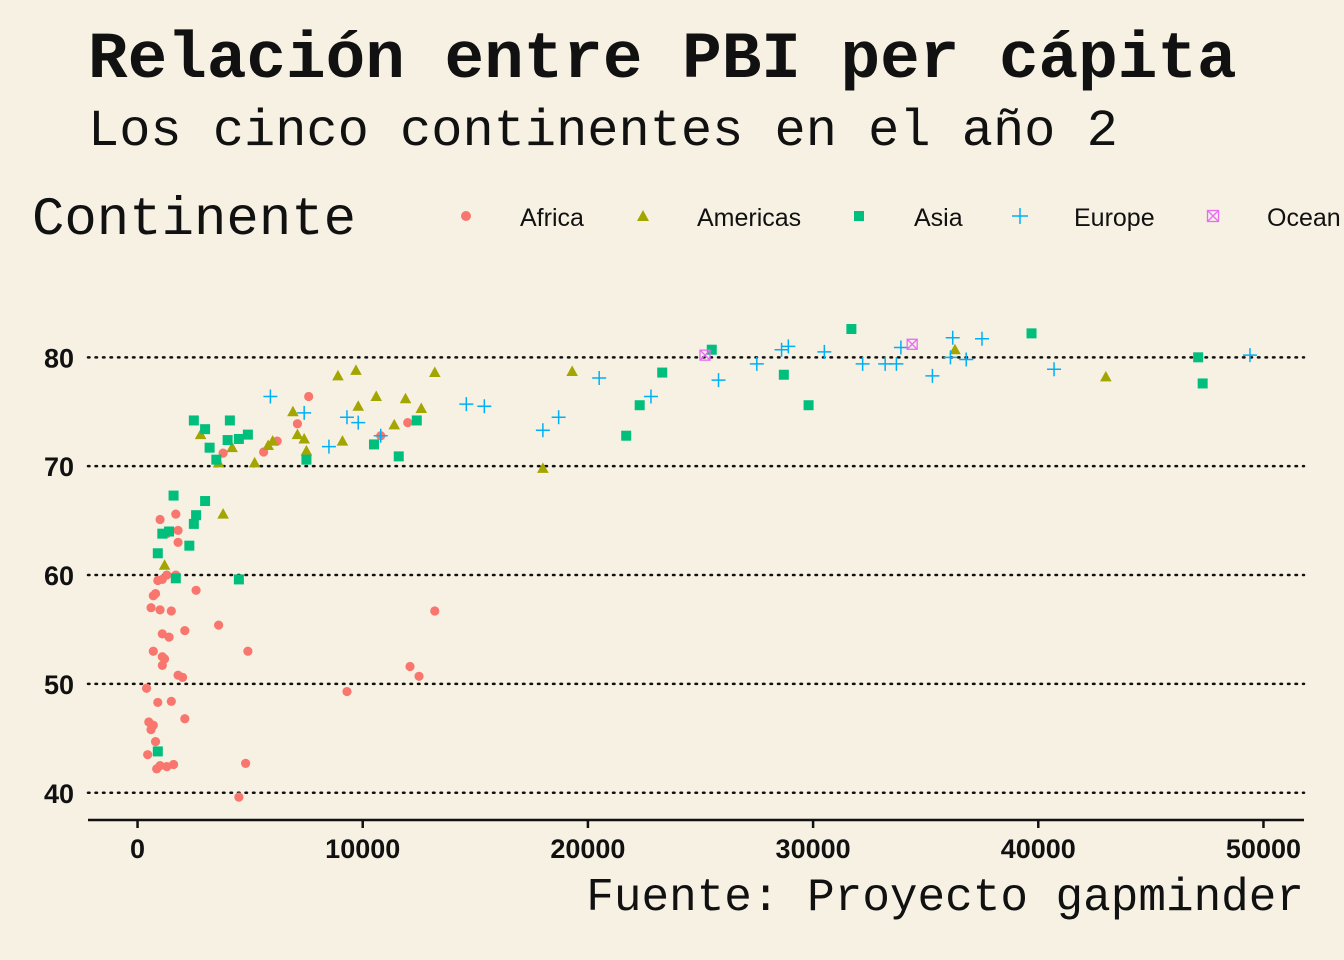 Image resolution: width=1344 pixels, height=960 pixels. Describe the element at coordinates (194, 220) in the screenshot. I see `legend-title: Continente` at that location.